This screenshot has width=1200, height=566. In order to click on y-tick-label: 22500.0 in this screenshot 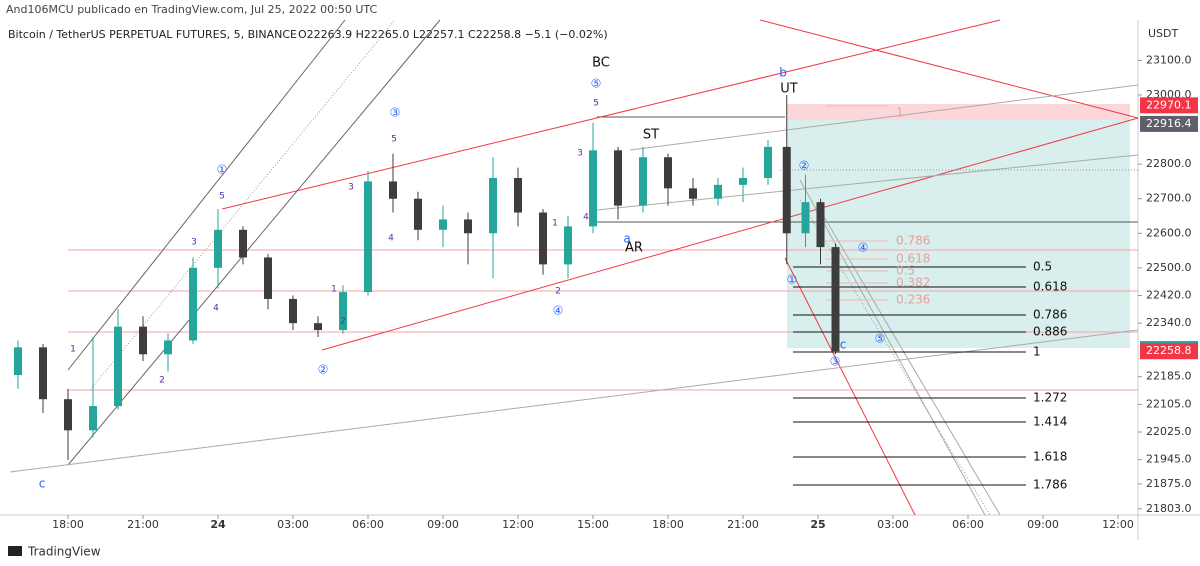, I will do `click(1169, 267)`.